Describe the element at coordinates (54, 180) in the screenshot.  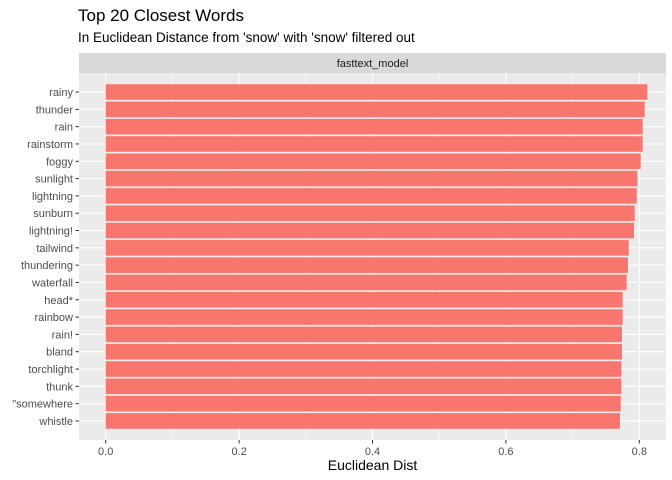
I see `y-tick-label: sunlight` at that location.